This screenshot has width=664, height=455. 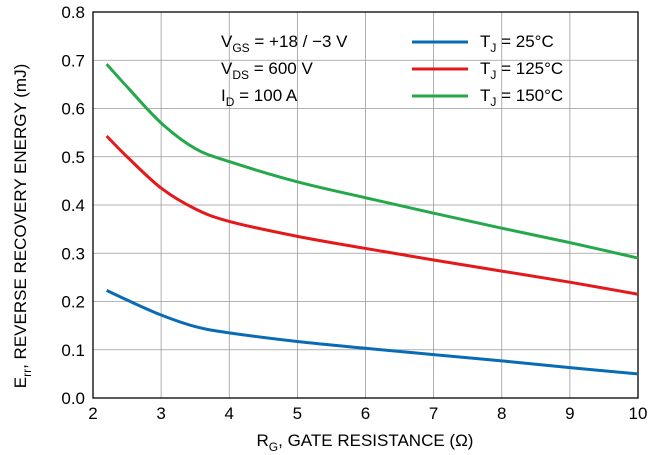 What do you see at coordinates (521, 70) in the screenshot?
I see `legend-label-125c: TJ = 125°C` at bounding box center [521, 70].